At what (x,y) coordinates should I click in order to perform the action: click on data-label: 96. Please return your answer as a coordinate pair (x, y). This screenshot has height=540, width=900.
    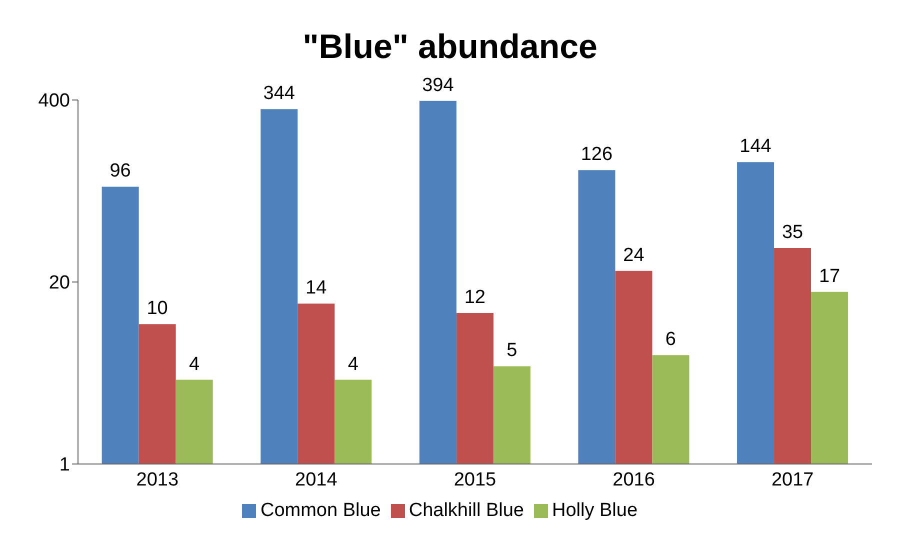
    Looking at the image, I should click on (120, 171).